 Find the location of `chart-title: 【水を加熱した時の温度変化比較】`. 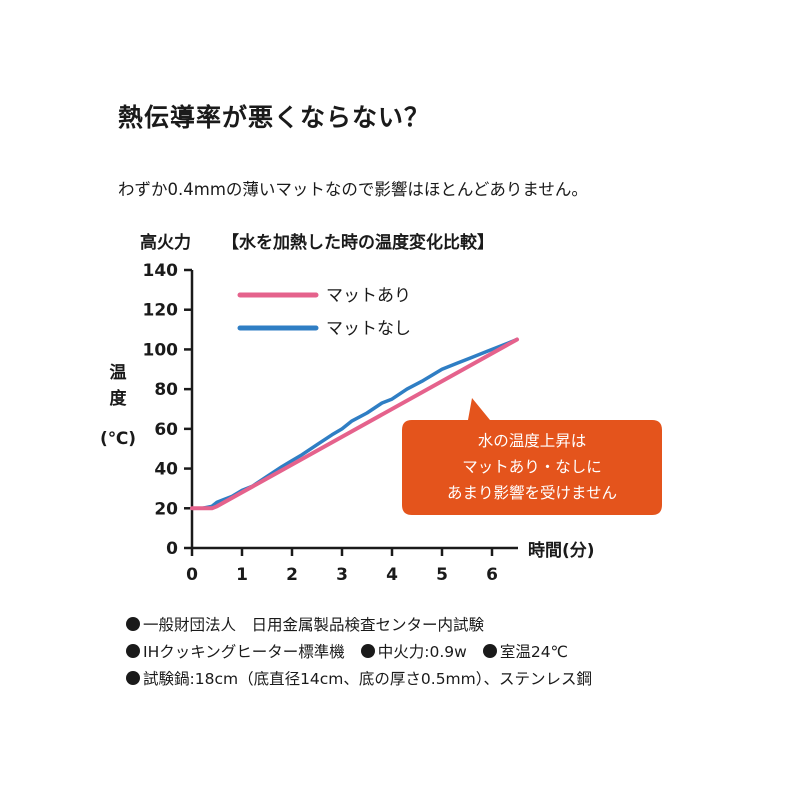

chart-title: 【水を加熱した時の温度変化比較】 is located at coordinates (358, 242).